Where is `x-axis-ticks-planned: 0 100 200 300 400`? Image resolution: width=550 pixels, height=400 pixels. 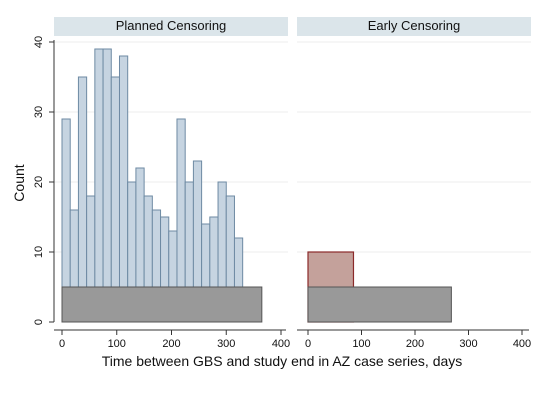 x-axis-ticks-planned: 0 100 200 300 400 is located at coordinates (174, 340).